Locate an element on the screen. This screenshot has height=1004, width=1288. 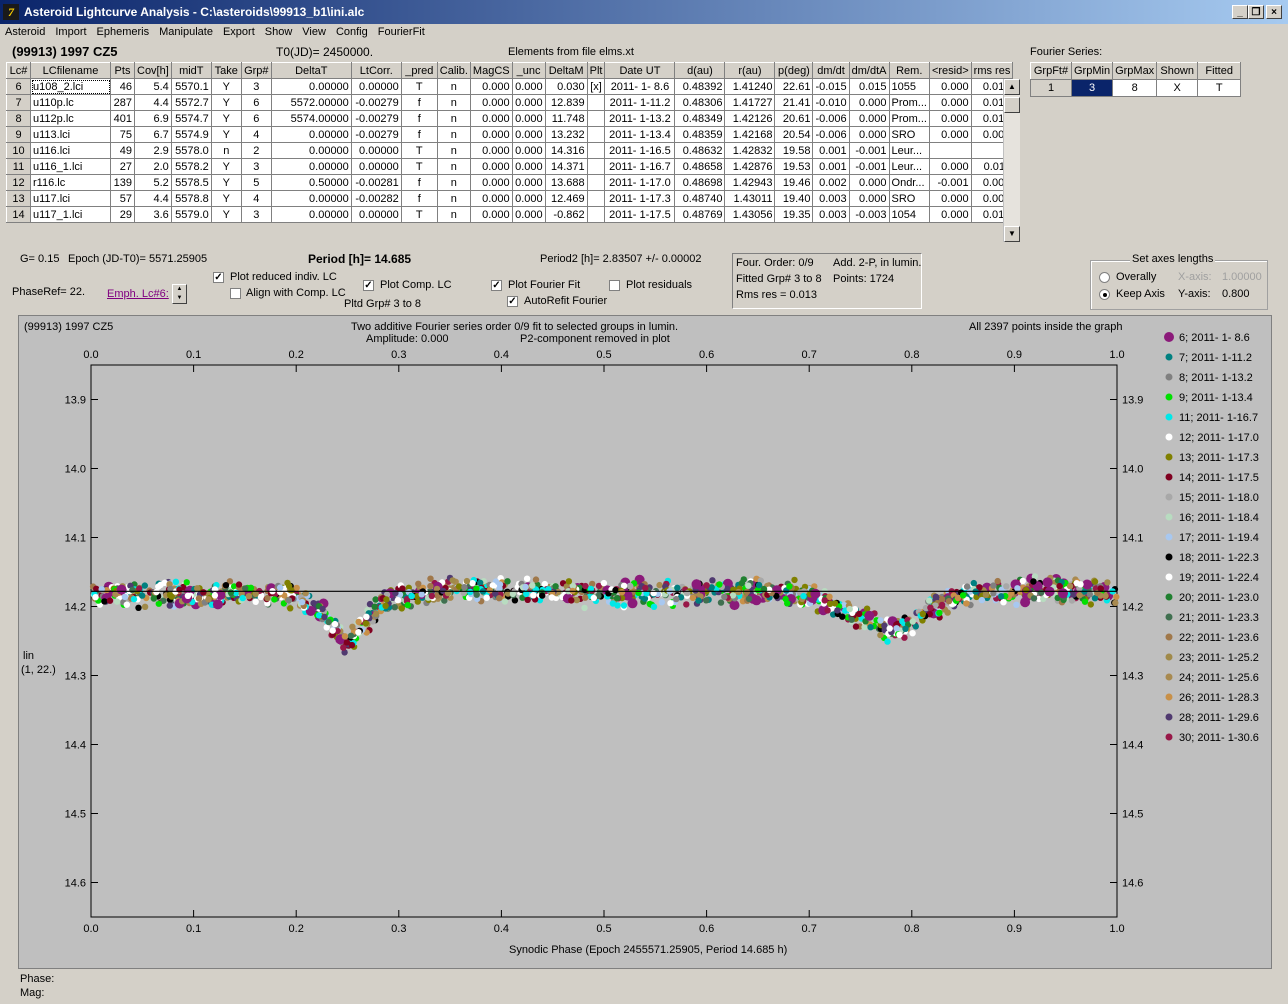
table-cell: 2011- 1-16.5 is located at coordinates (640, 150).